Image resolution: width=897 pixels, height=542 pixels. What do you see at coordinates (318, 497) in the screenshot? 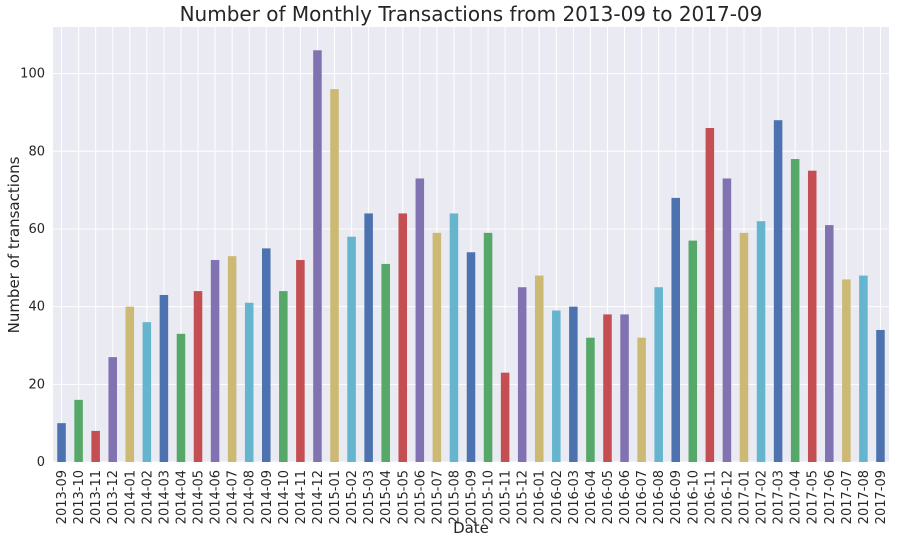
I see `x-tick-label: 2014-12` at bounding box center [318, 497].